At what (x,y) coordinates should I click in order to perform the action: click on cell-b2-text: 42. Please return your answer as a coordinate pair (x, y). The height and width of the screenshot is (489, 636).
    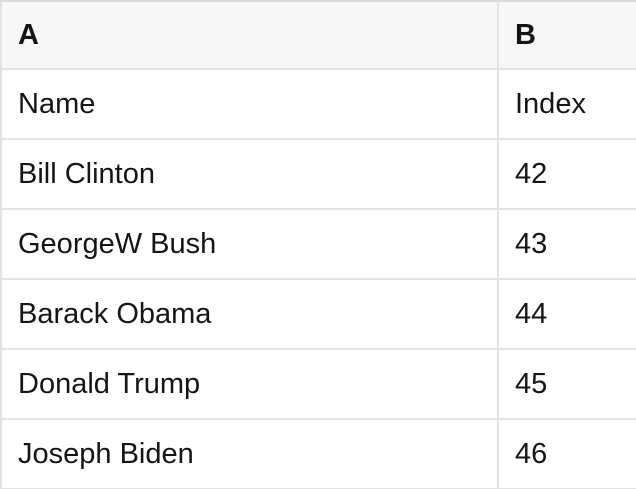
    Looking at the image, I should click on (531, 173).